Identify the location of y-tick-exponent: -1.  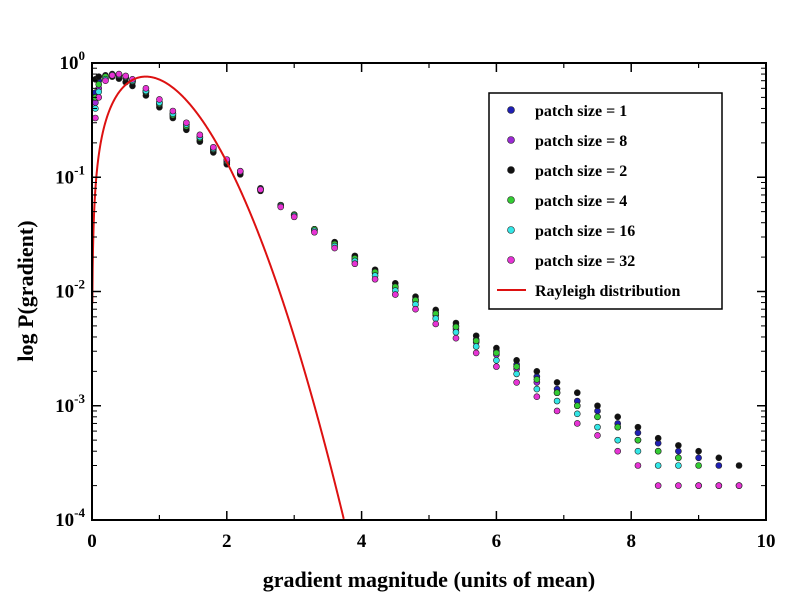
(79, 169).